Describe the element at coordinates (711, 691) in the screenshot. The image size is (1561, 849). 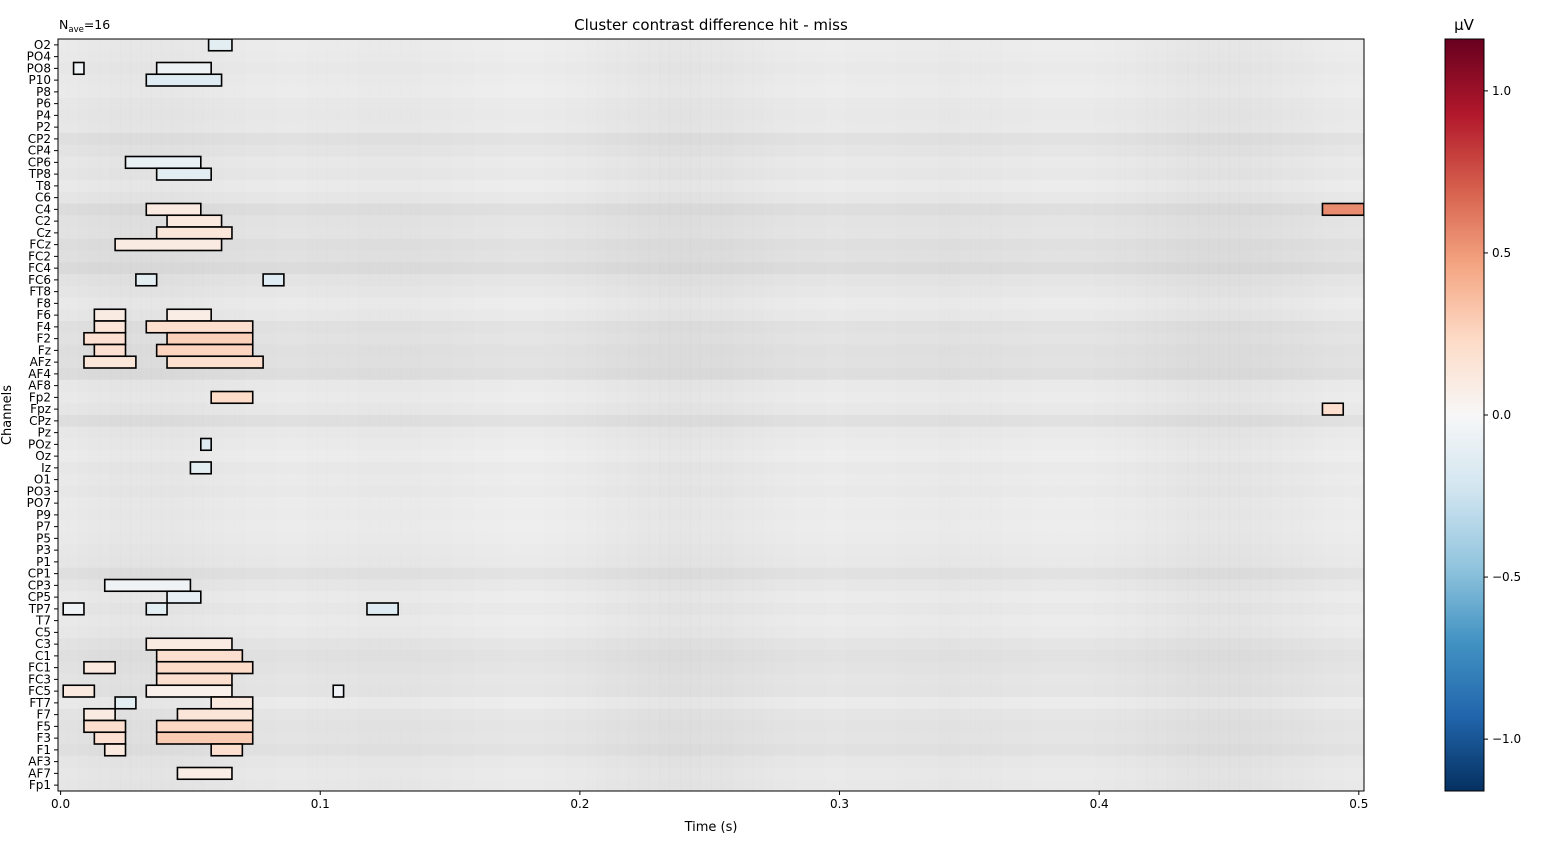
I see `heatmap-row-FC5` at that location.